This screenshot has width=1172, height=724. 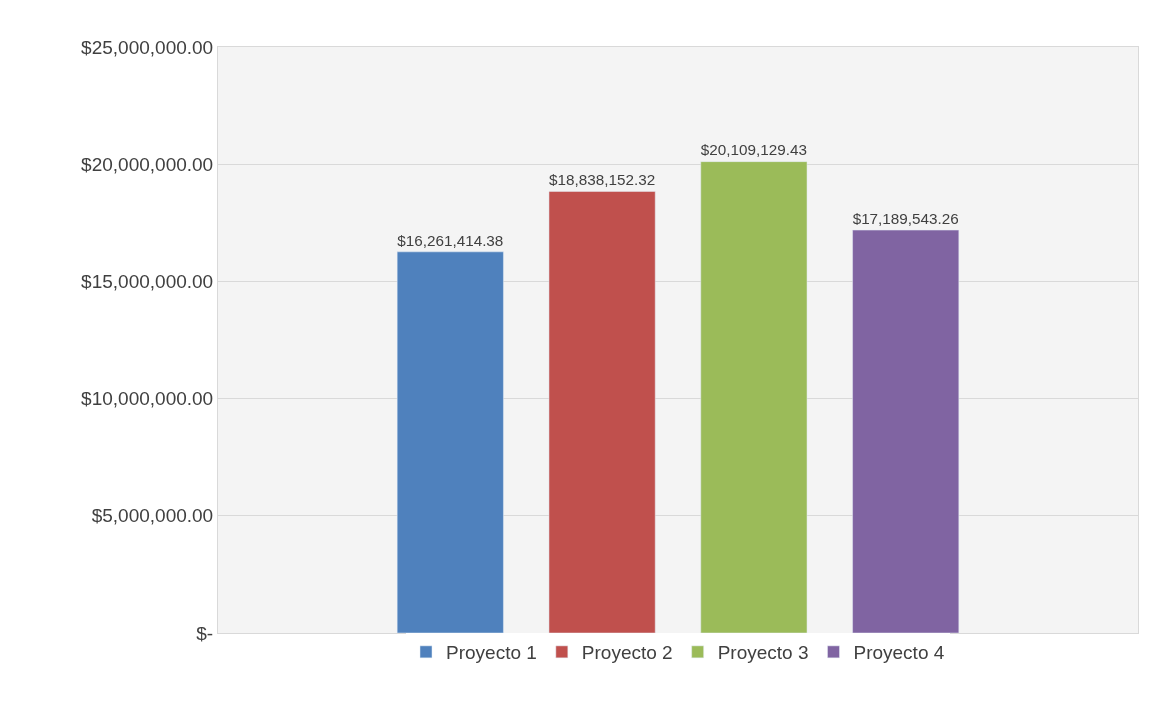 What do you see at coordinates (450, 240) in the screenshot?
I see `data-label: $16,261,414.38` at bounding box center [450, 240].